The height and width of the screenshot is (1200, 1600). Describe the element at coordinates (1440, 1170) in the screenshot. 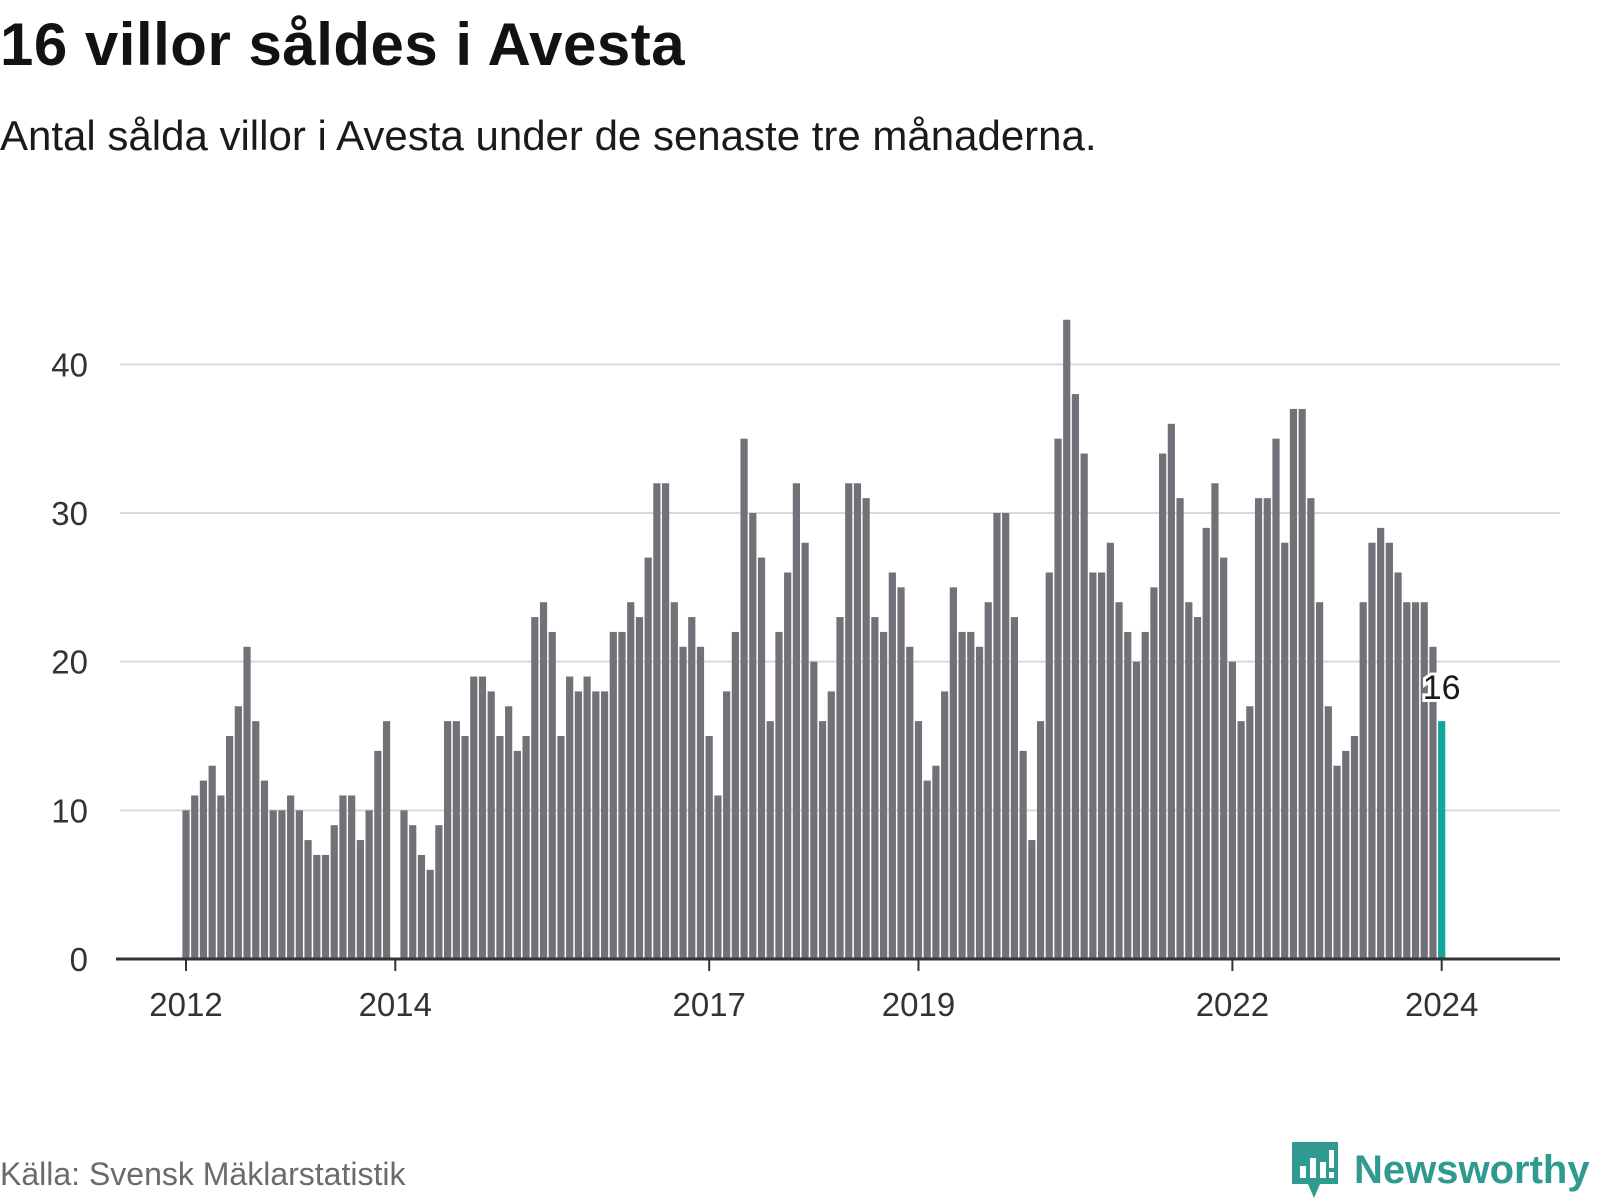

I see `brand-logo: Newsworthy` at that location.